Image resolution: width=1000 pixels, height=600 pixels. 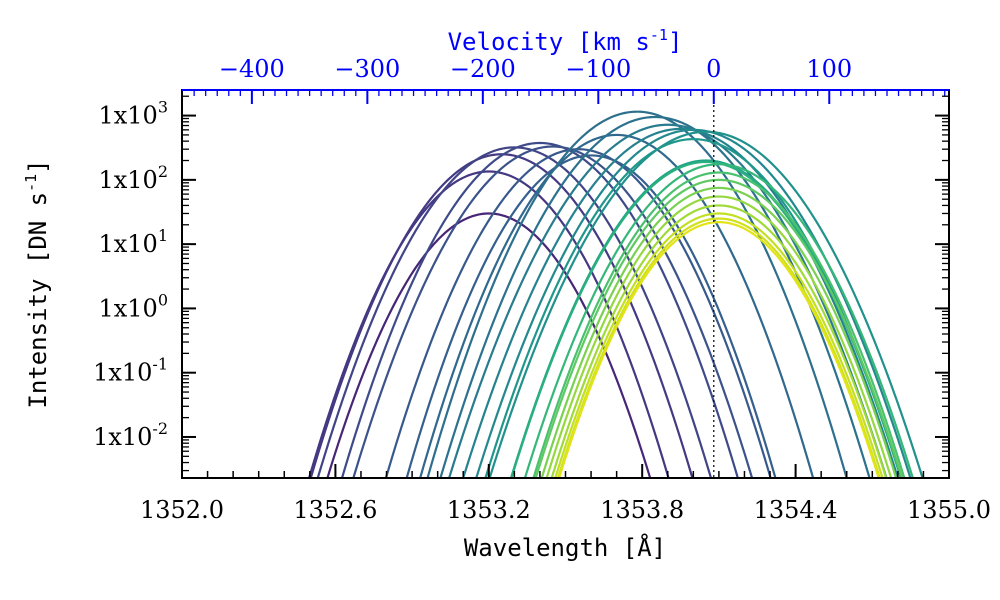 I want to click on x-tick-label: 1353.2, so click(x=489, y=510).